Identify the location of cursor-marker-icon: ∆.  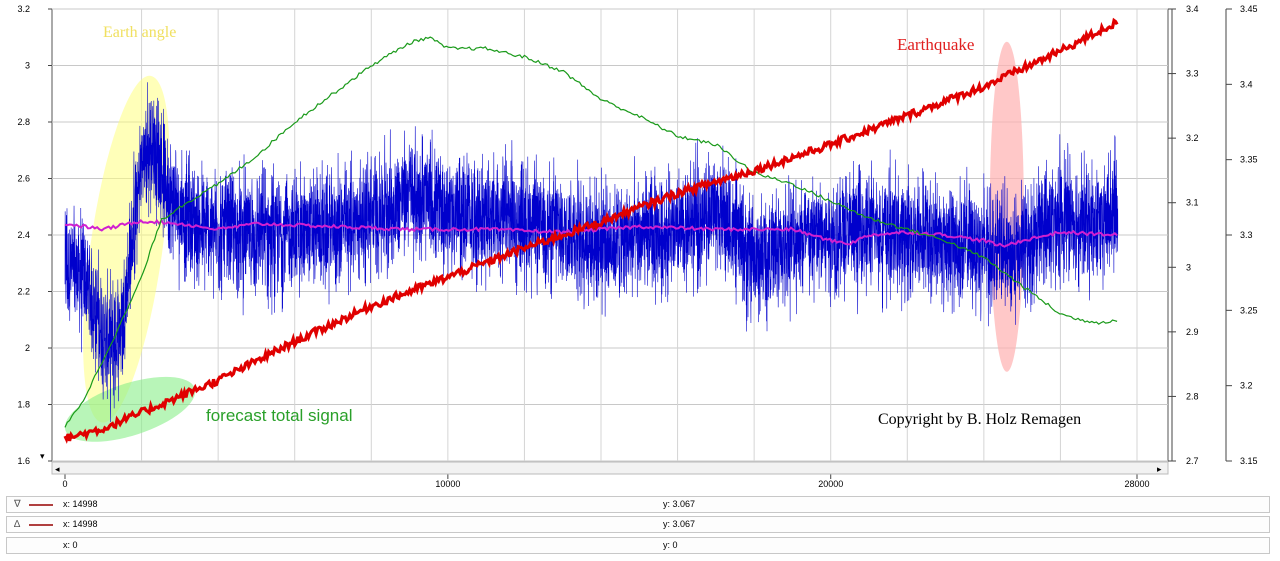
(17, 524).